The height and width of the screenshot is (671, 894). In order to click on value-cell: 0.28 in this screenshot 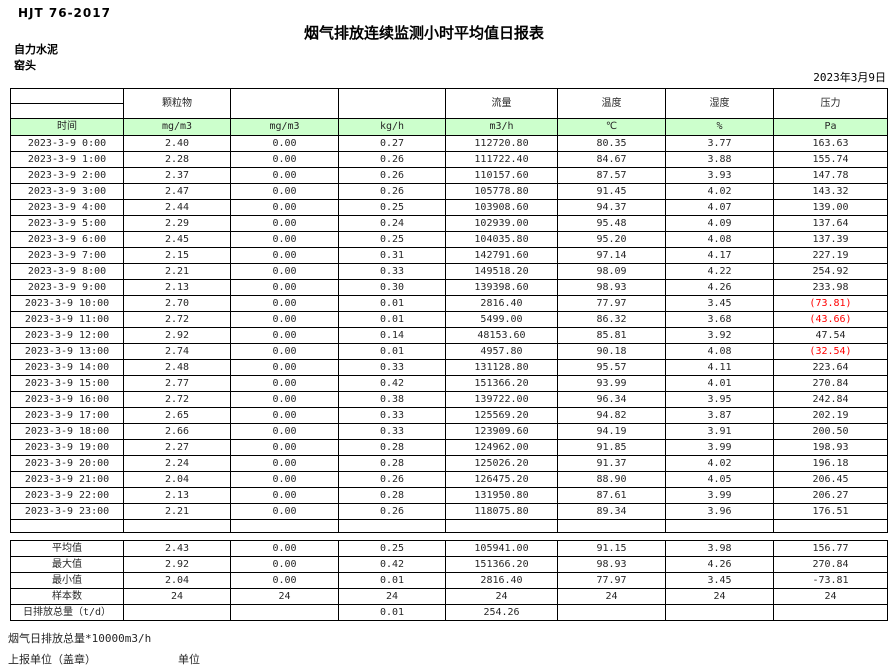, I will do `click(392, 463)`.